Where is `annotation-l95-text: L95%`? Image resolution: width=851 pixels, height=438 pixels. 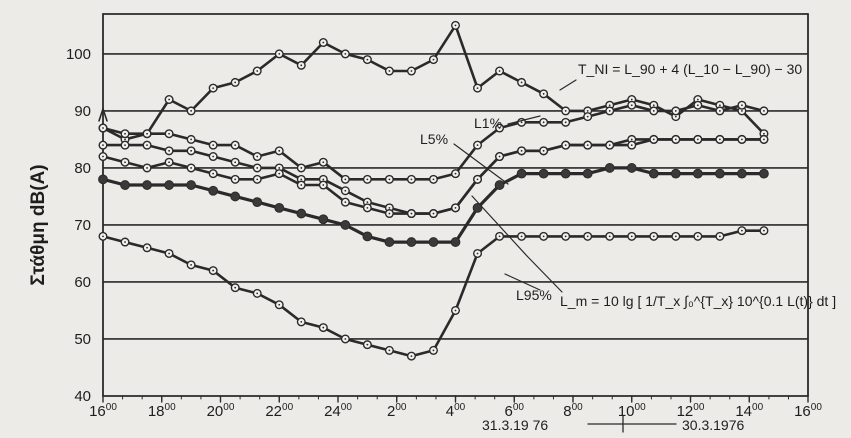 annotation-l95-text: L95% is located at coordinates (534, 295).